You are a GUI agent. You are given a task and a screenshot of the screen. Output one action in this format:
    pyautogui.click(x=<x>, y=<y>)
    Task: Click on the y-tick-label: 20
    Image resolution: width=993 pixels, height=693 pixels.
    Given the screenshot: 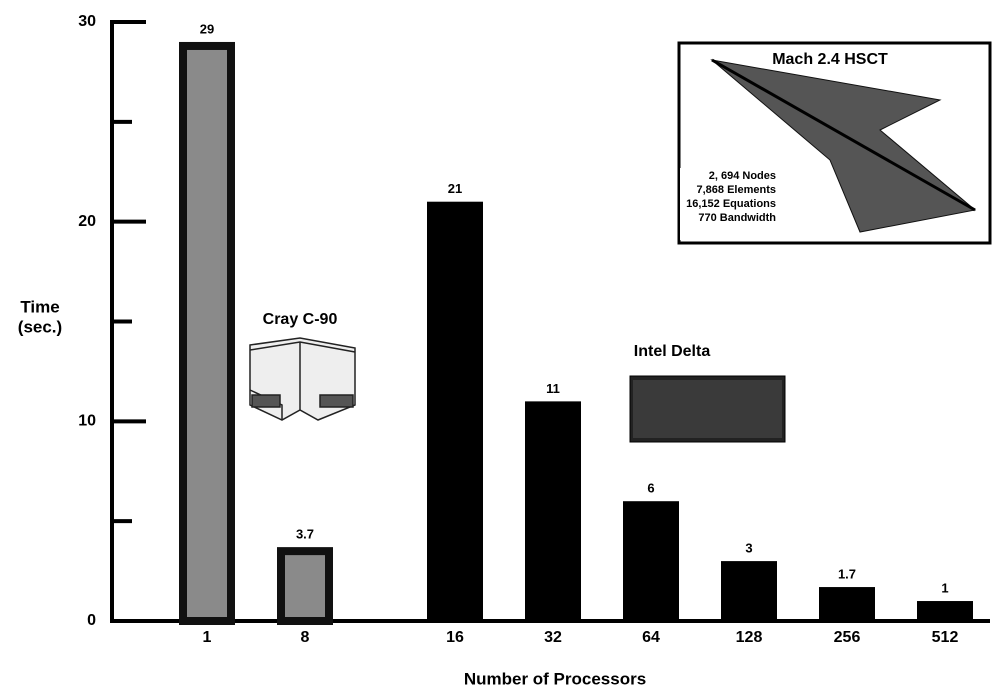 What is the action you would take?
    pyautogui.click(x=87, y=221)
    